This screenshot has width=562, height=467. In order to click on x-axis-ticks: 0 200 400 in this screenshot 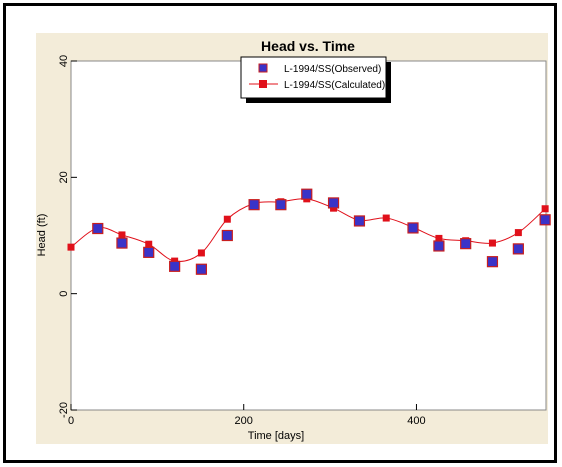, I will do `click(247, 415)`.